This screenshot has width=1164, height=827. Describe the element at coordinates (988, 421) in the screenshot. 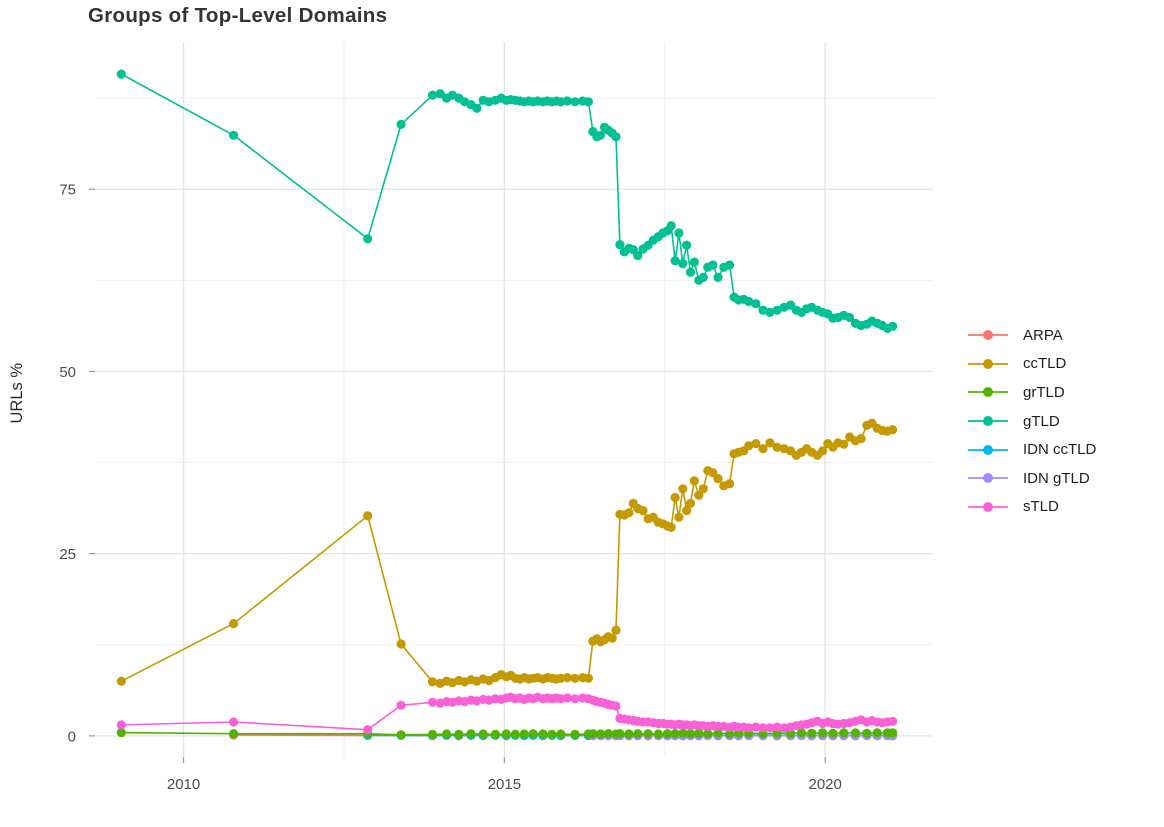

I see `legend-key-gtld` at that location.